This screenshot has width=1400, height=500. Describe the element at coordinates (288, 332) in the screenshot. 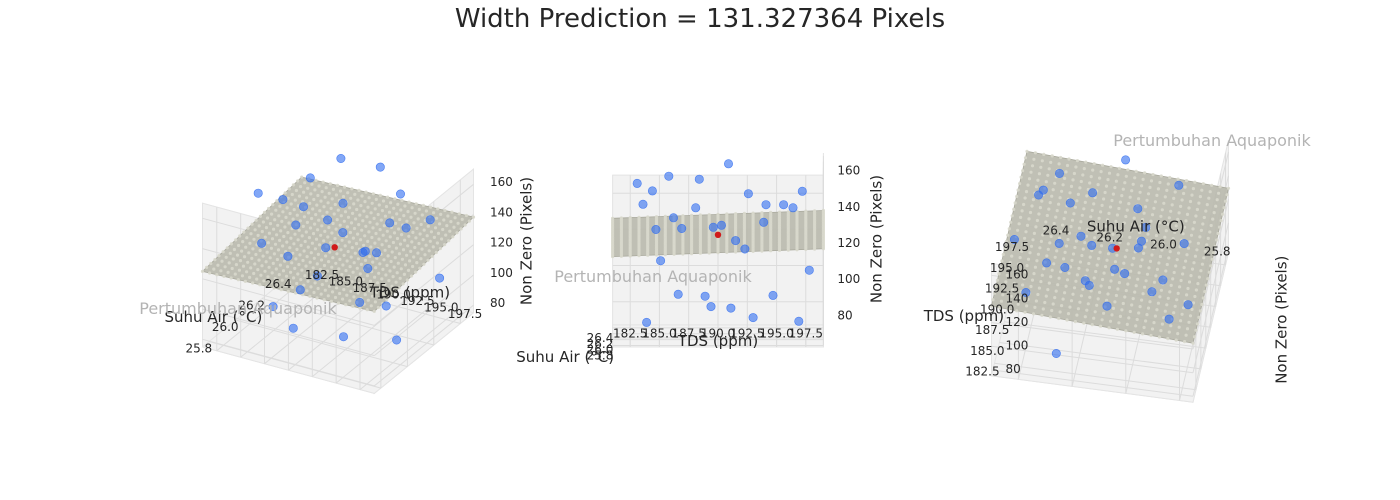

I see `grid-z` at that location.